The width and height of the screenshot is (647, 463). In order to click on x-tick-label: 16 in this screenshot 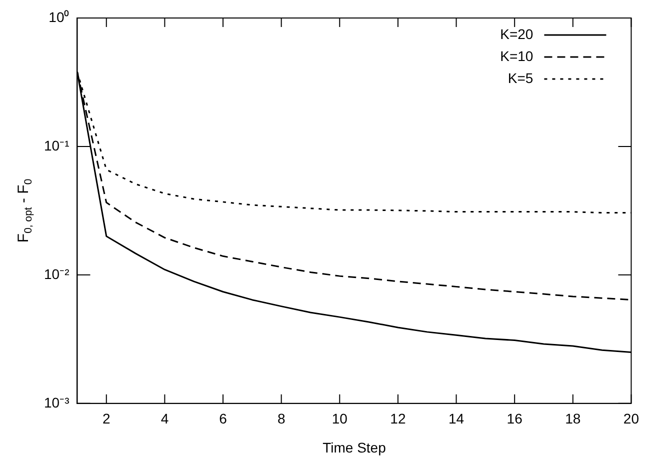, I will do `click(514, 418)`.